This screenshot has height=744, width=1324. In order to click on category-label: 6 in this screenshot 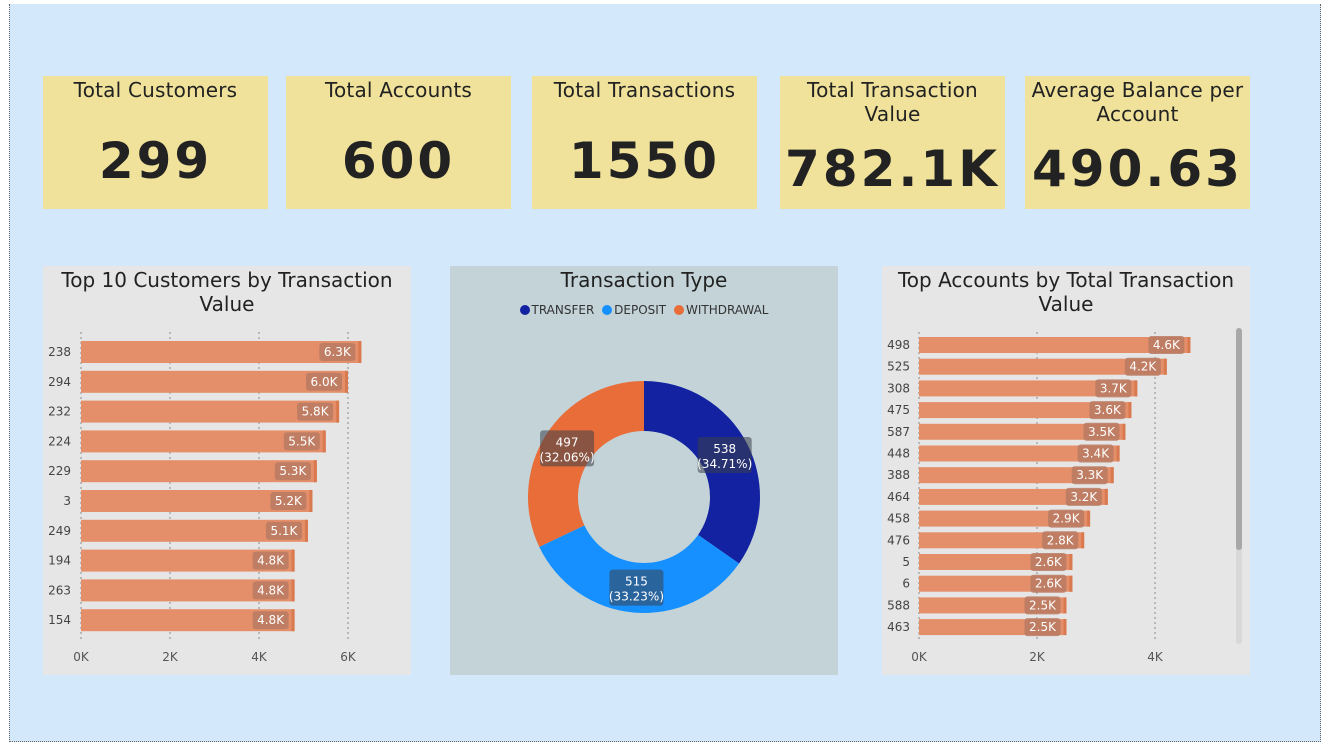, I will do `click(906, 584)`.